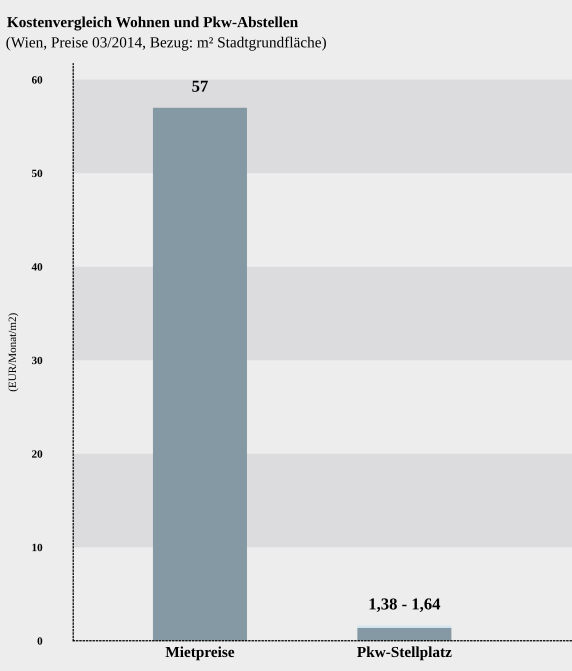  What do you see at coordinates (37, 454) in the screenshot?
I see `y-tick-label: 20` at bounding box center [37, 454].